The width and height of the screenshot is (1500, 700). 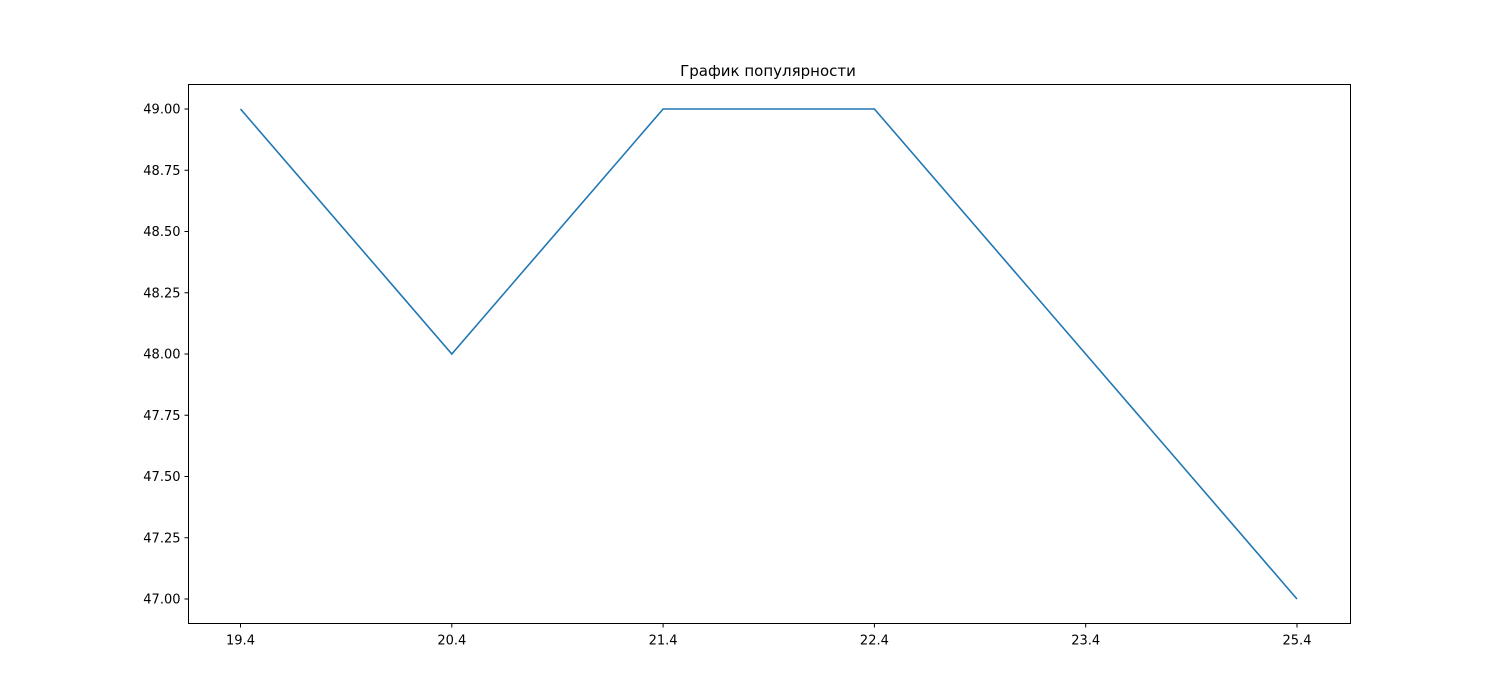 What do you see at coordinates (161, 416) in the screenshot?
I see `y-tick-label: 47.75` at bounding box center [161, 416].